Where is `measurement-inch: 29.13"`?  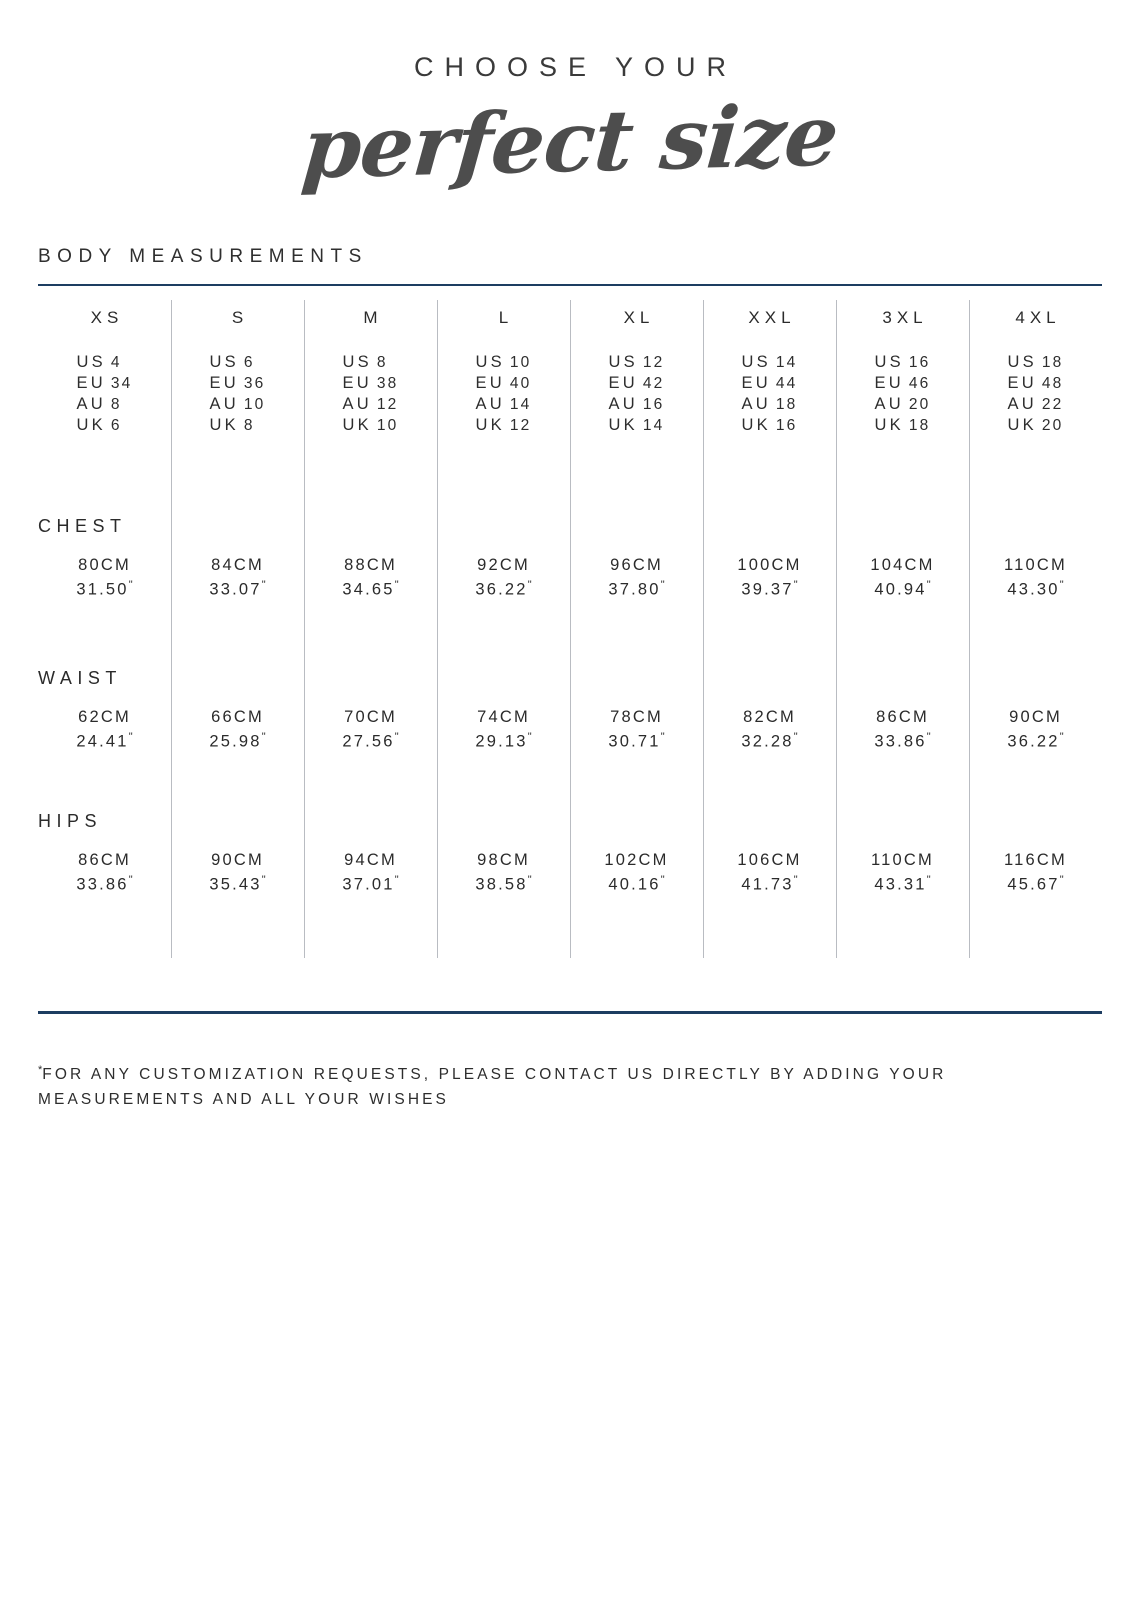 measurement-inch: 29.13" is located at coordinates (503, 741).